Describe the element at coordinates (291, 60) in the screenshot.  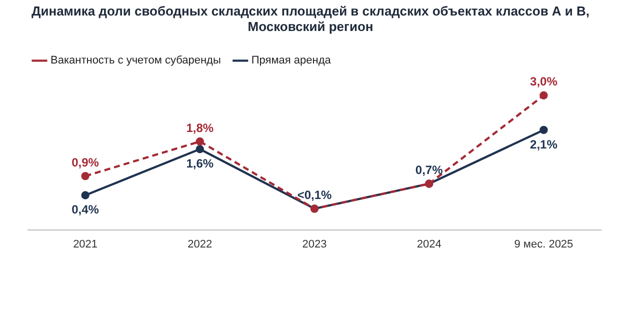
I see `legend-label: Прямая аренда` at that location.